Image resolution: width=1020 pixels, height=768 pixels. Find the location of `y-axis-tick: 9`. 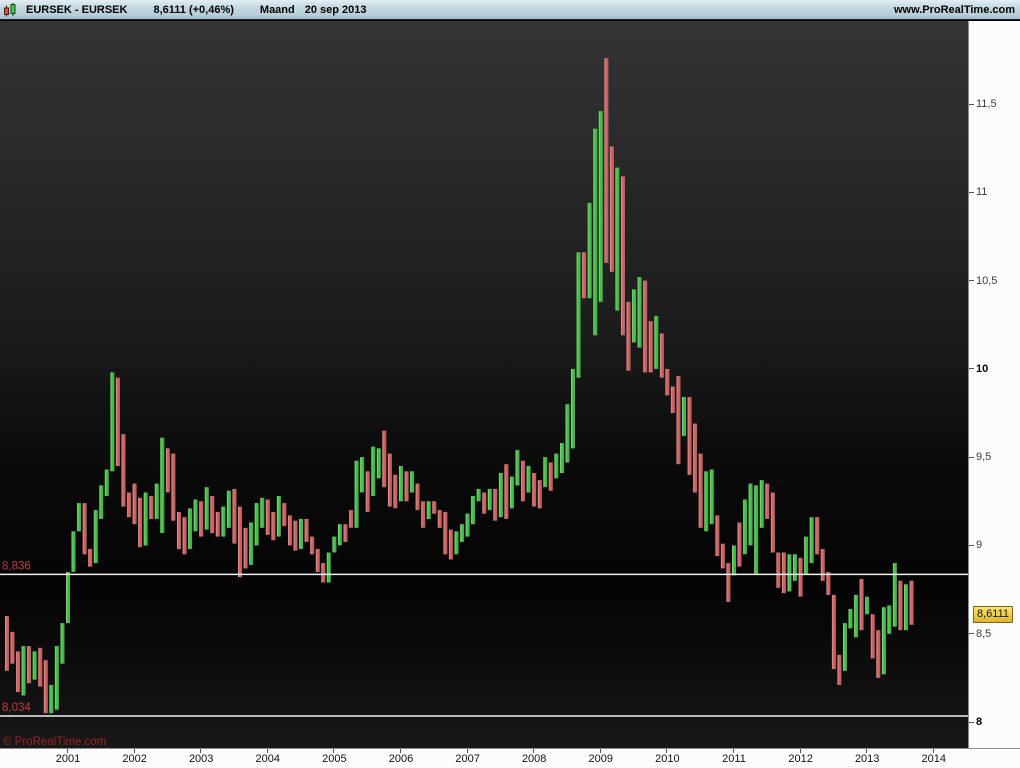

y-axis-tick: 9 is located at coordinates (975, 545).